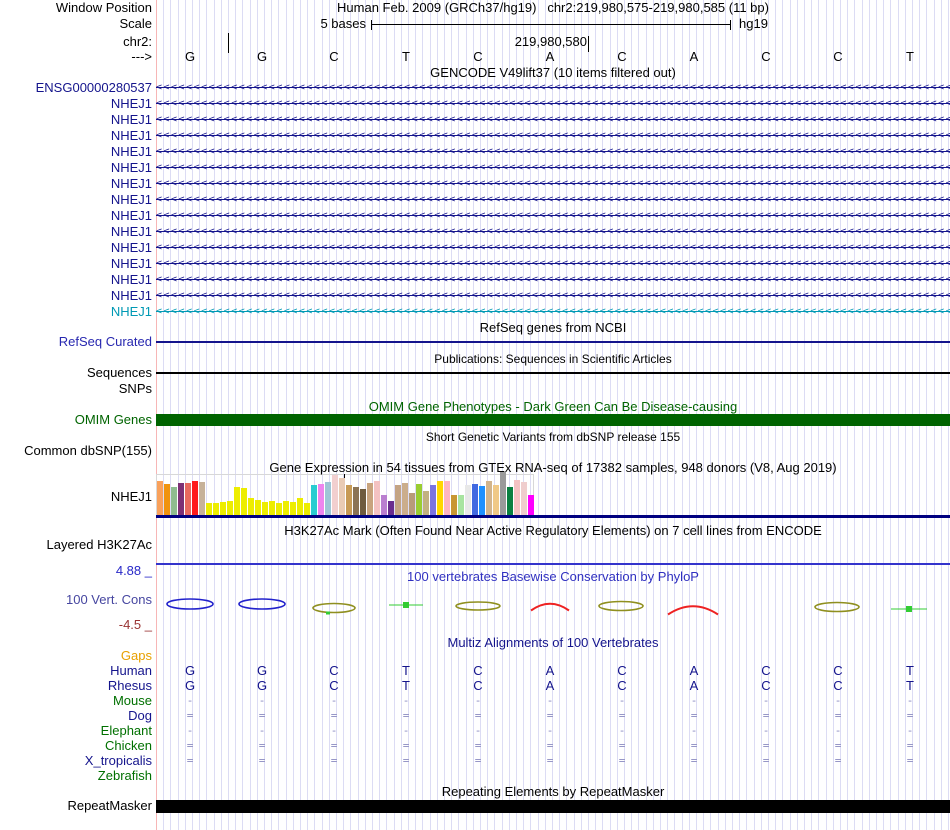 Image resolution: width=950 pixels, height=830 pixels. Describe the element at coordinates (109, 805) in the screenshot. I see `repeatmasker-label: RepeatMasker` at that location.